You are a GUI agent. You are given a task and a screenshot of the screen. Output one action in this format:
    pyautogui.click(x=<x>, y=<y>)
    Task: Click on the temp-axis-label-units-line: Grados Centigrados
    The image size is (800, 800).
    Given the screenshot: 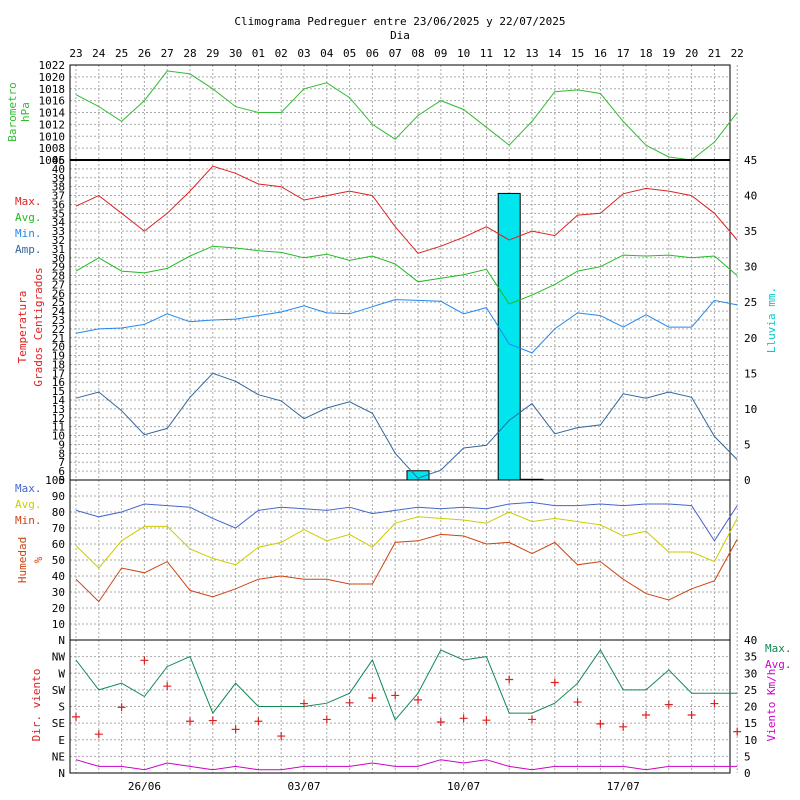 What is the action you would take?
    pyautogui.click(x=38, y=326)
    